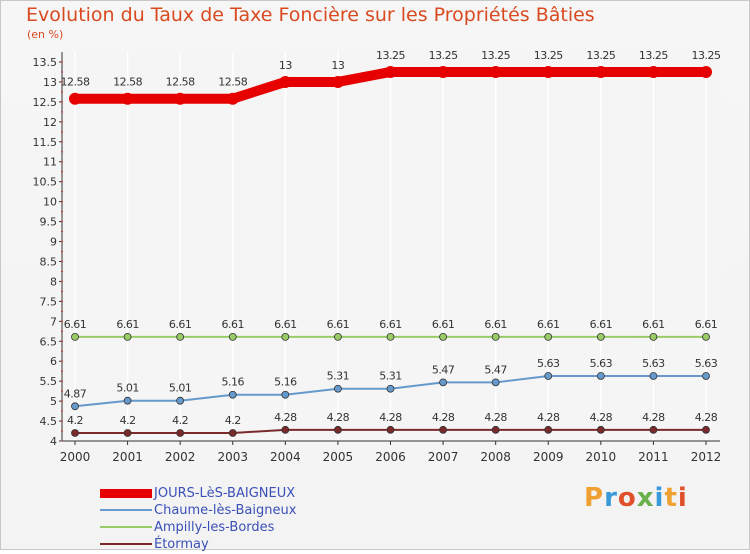 The image size is (750, 554). I want to click on x-tick-label: 2002, so click(180, 457).